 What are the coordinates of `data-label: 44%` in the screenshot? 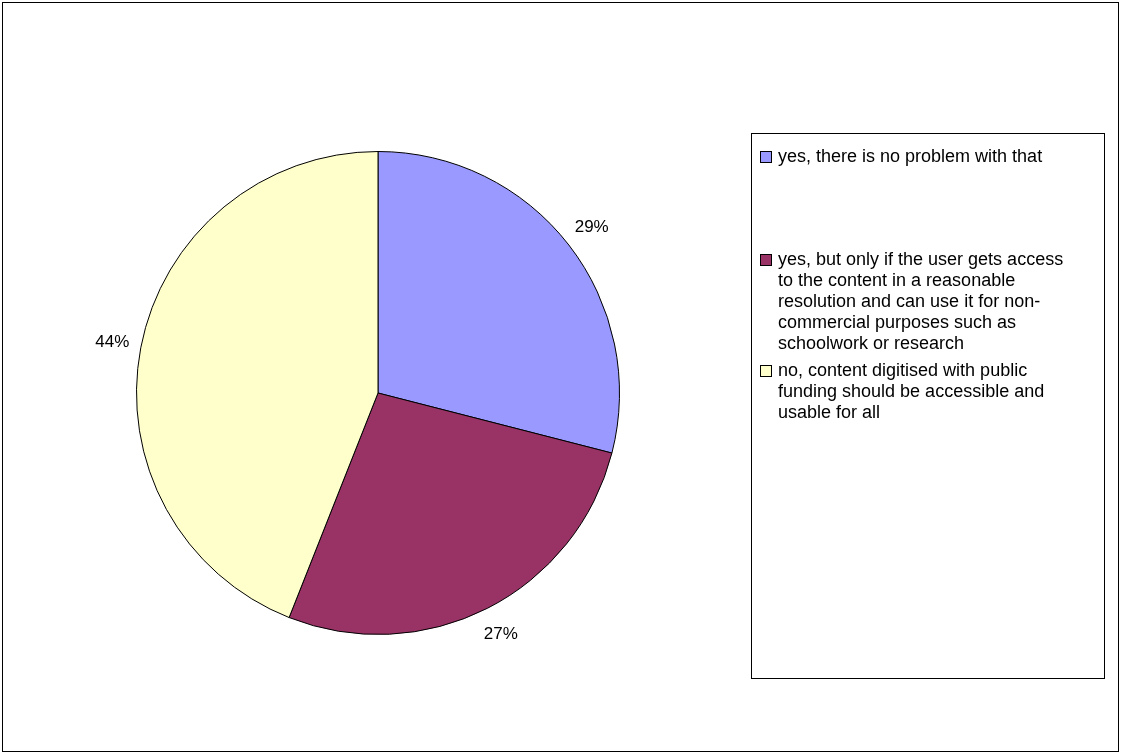 It's located at (112, 341).